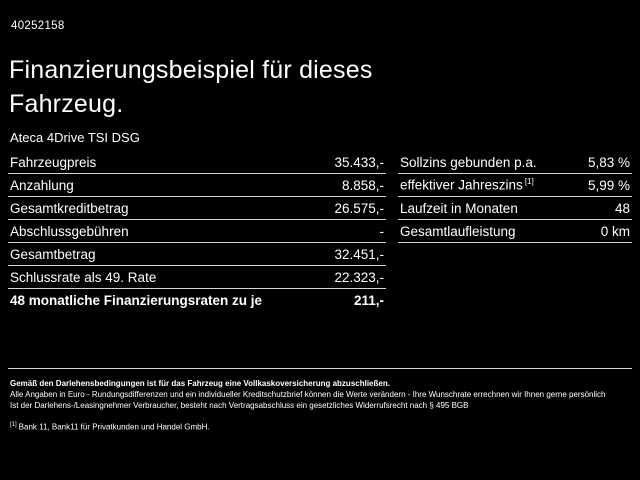 This screenshot has height=480, width=640. Describe the element at coordinates (382, 231) in the screenshot. I see `row-value: -` at that location.